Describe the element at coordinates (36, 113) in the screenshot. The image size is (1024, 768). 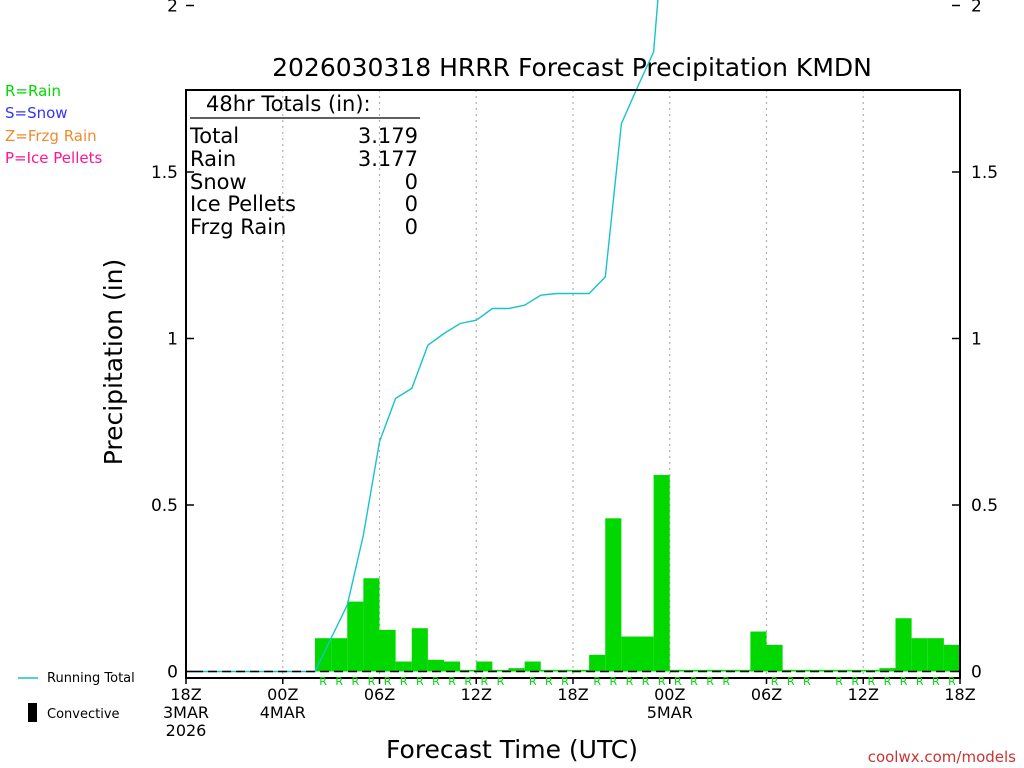
I see `legend-snow: S=Snow` at that location.